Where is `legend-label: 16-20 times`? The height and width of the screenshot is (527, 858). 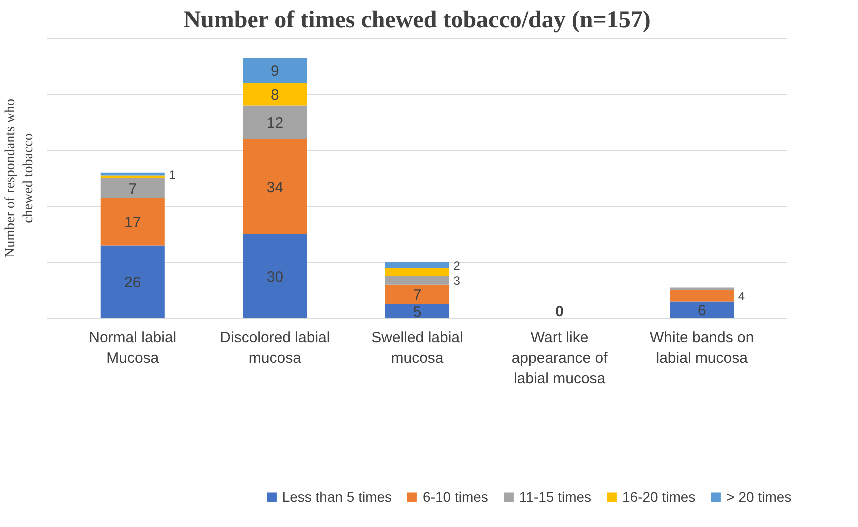
legend-label: 16-20 times is located at coordinates (659, 497).